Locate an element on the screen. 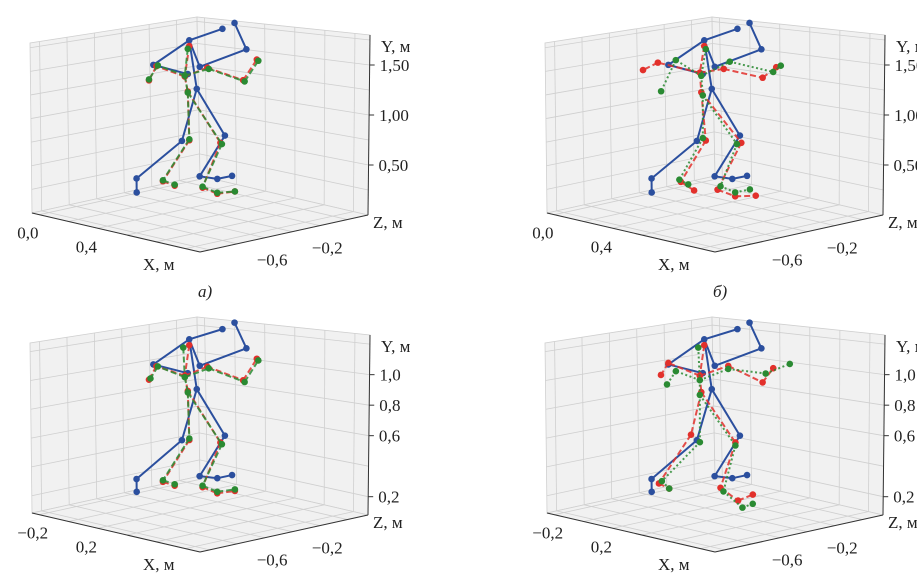  y-tick-label: 0,2 is located at coordinates (903, 497).